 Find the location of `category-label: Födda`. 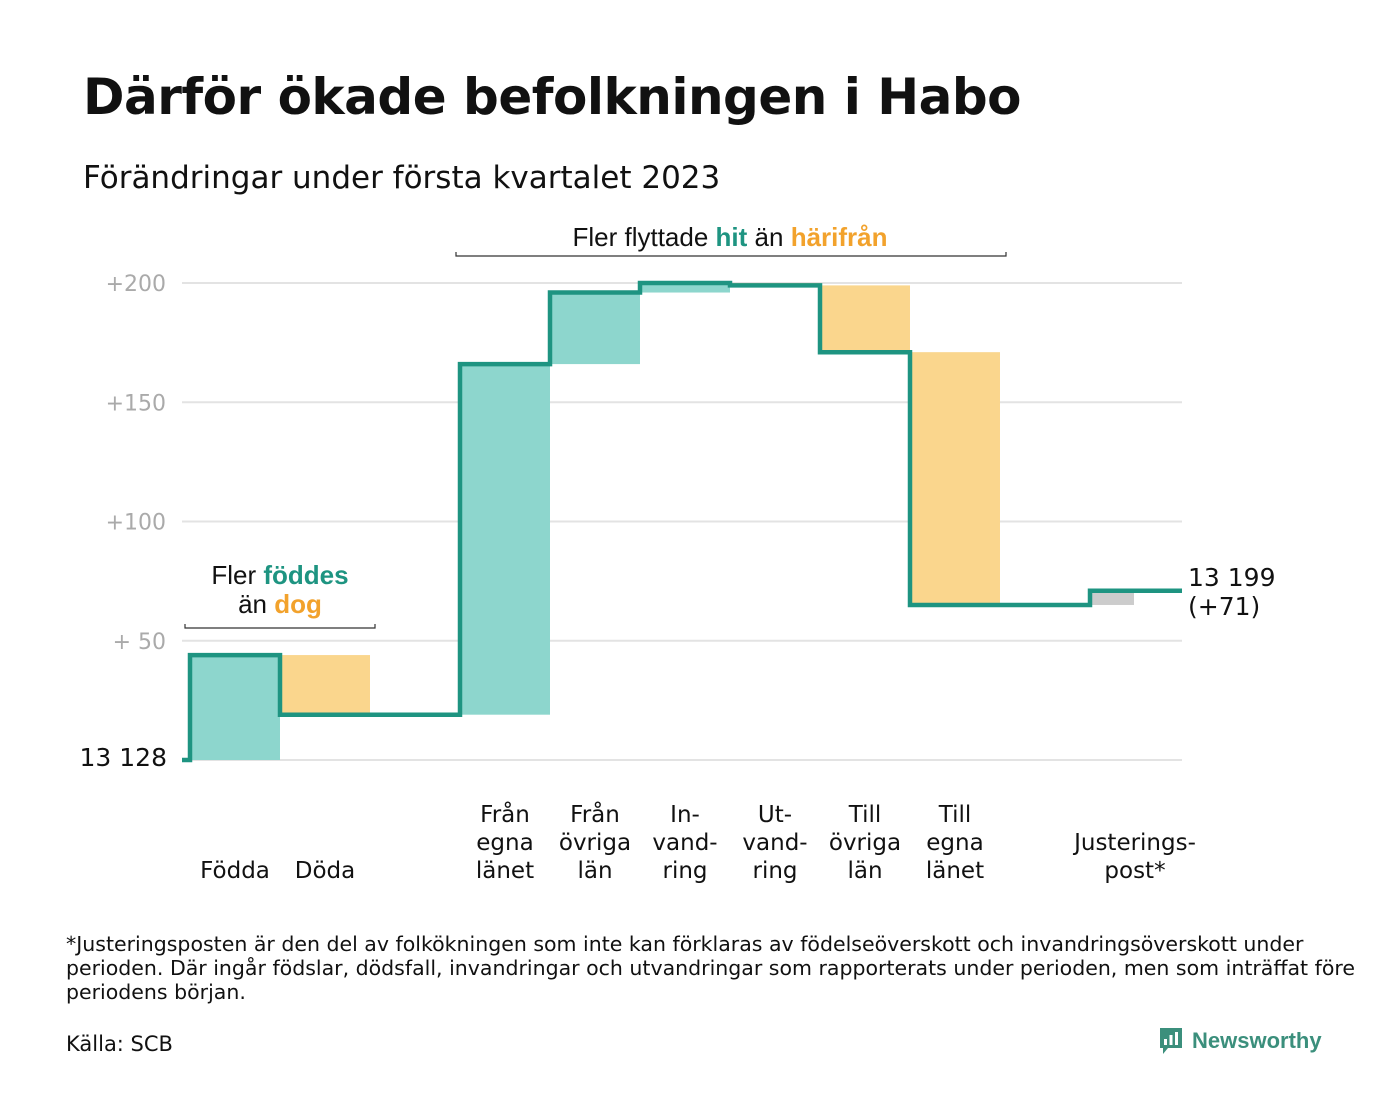

category-label: Födda is located at coordinates (235, 871).